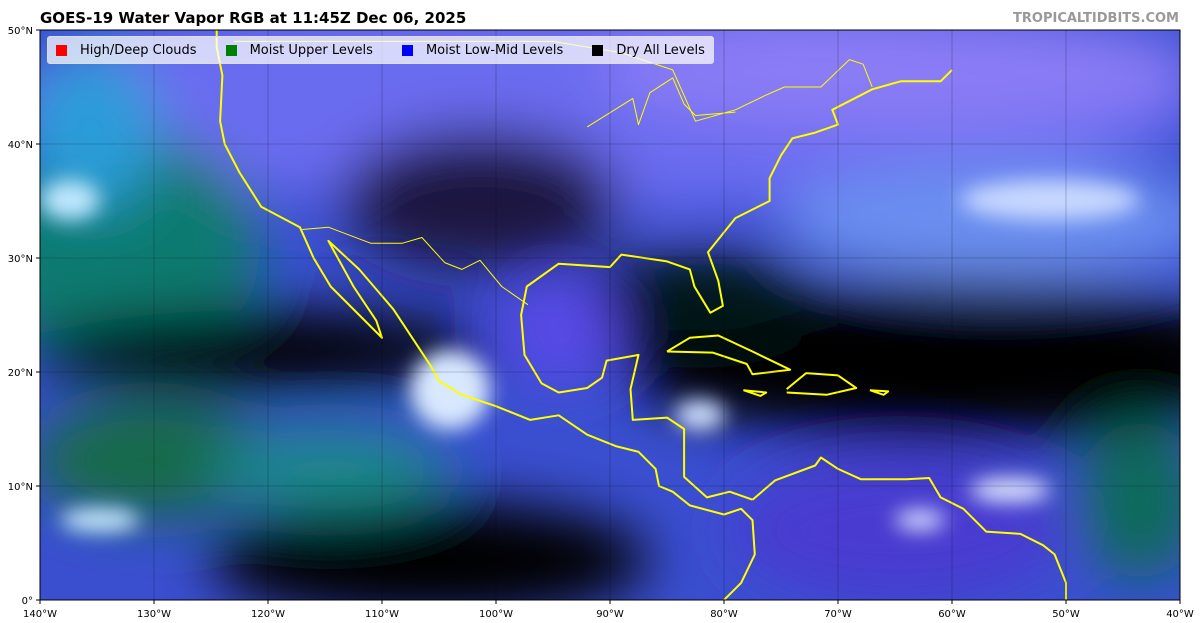 The height and width of the screenshot is (623, 1200). I want to click on legend-label: High/Deep Clouds, so click(138, 50).